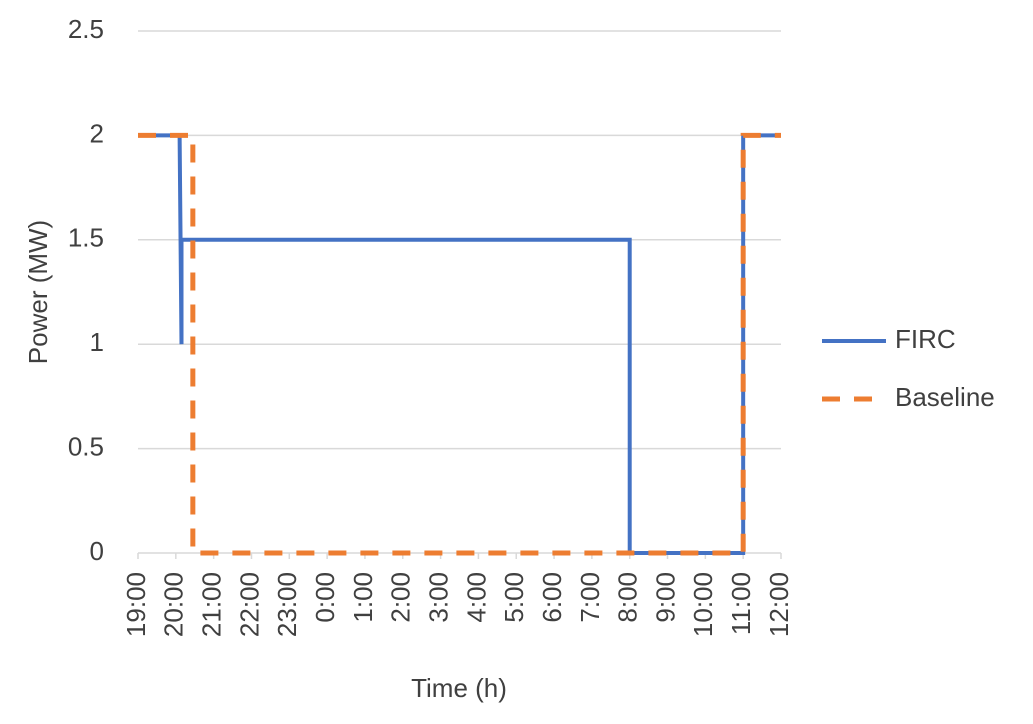 This screenshot has width=1033, height=724. Describe the element at coordinates (476, 597) in the screenshot. I see `x-tick-label: 4:00` at that location.